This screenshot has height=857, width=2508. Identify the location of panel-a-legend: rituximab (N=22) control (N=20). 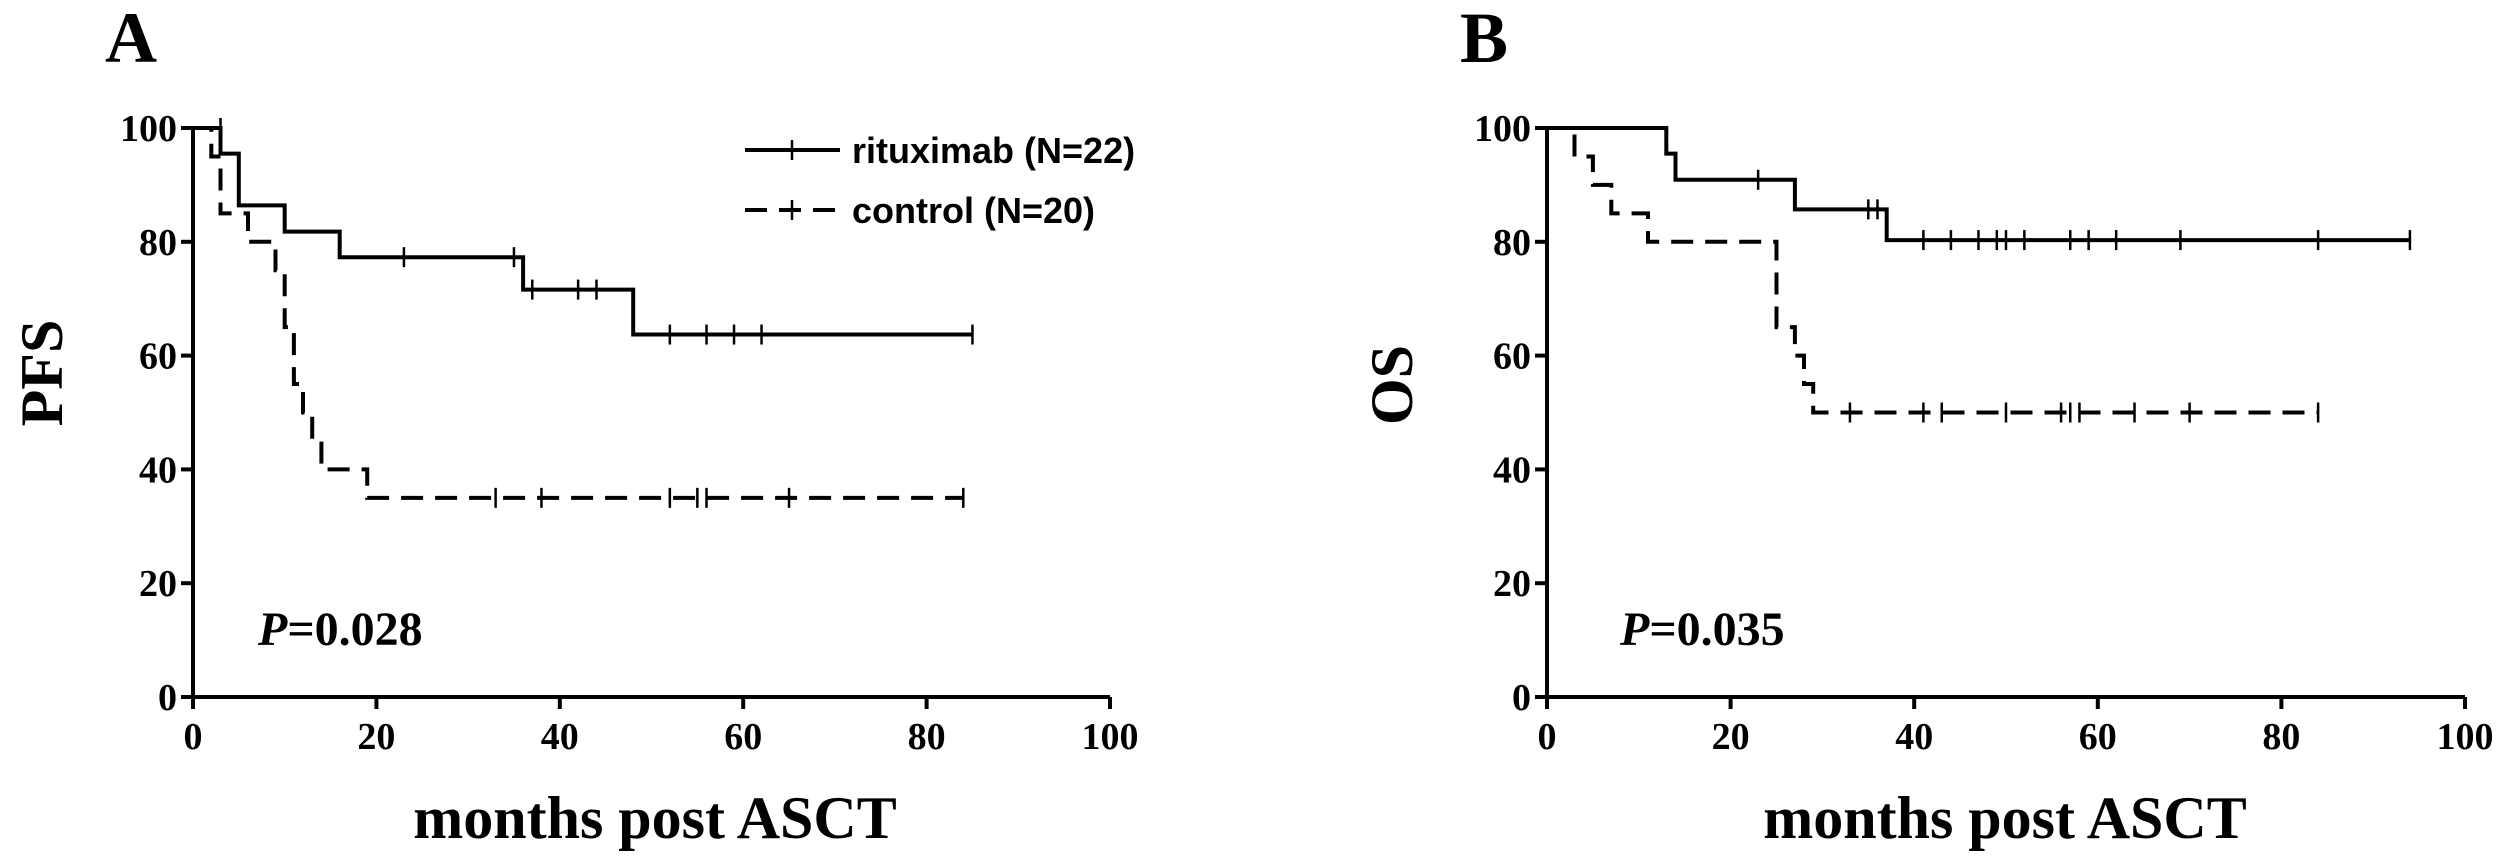
(940, 180).